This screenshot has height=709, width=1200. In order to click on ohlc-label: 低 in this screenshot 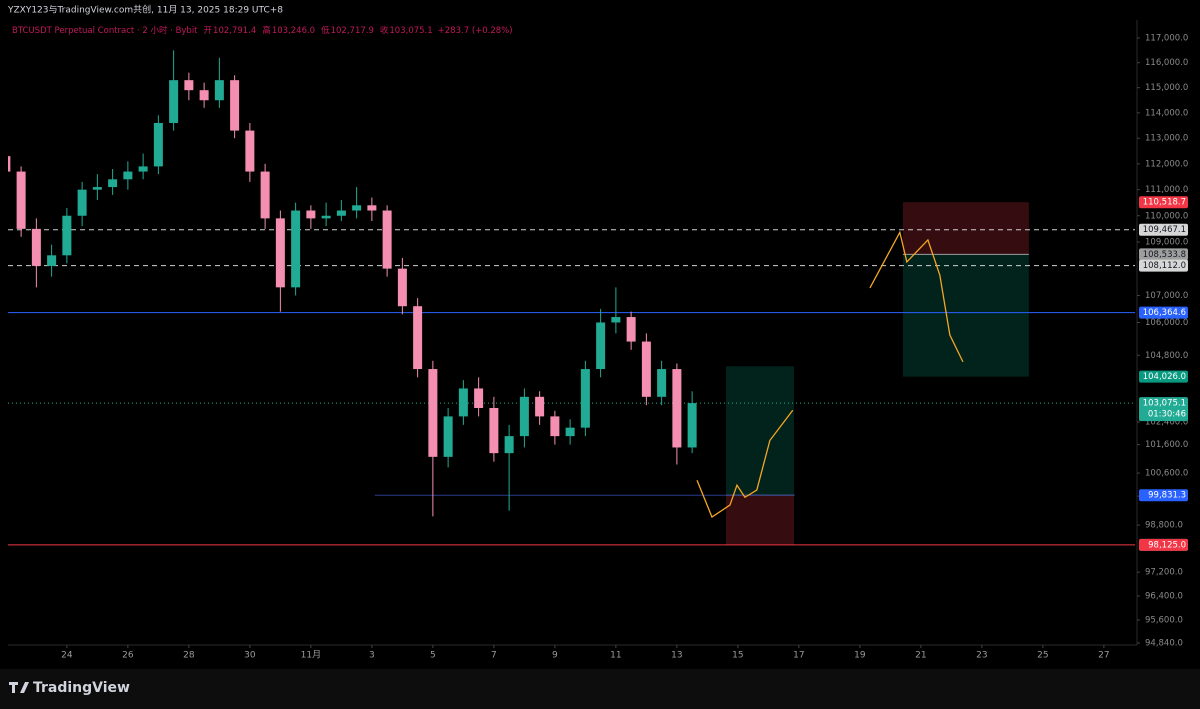, I will do `click(325, 30)`.